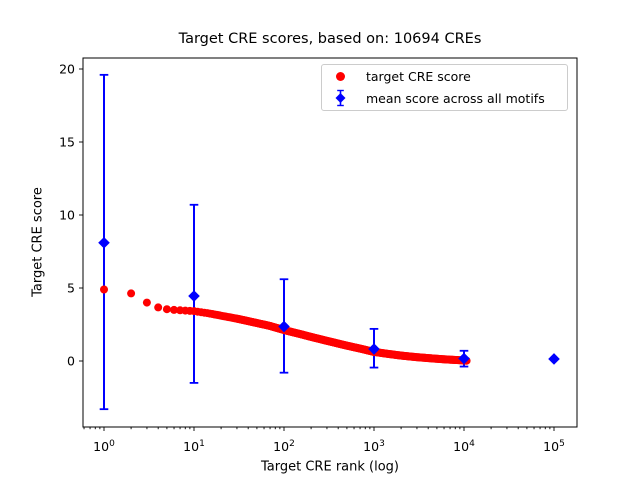 Image resolution: width=640 pixels, height=480 pixels. I want to click on red-scatter-series, so click(285, 325).